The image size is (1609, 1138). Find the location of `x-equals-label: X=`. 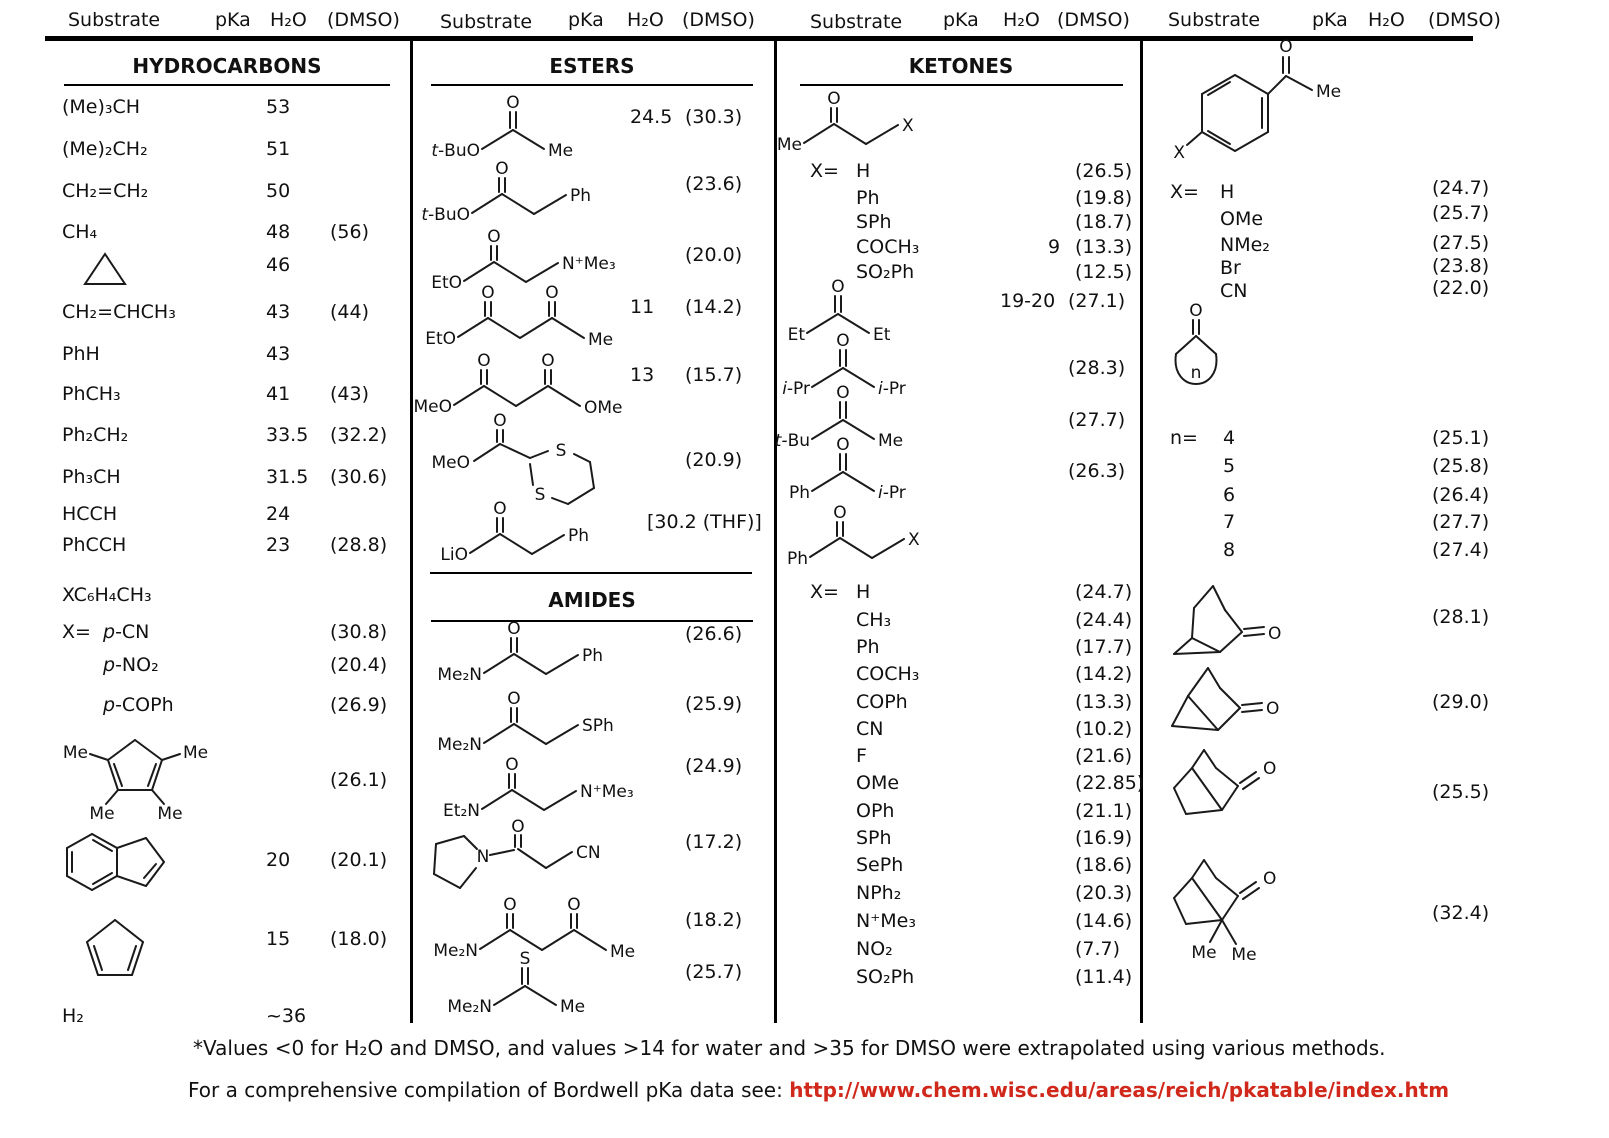

x-equals-label: X= is located at coordinates (824, 171).